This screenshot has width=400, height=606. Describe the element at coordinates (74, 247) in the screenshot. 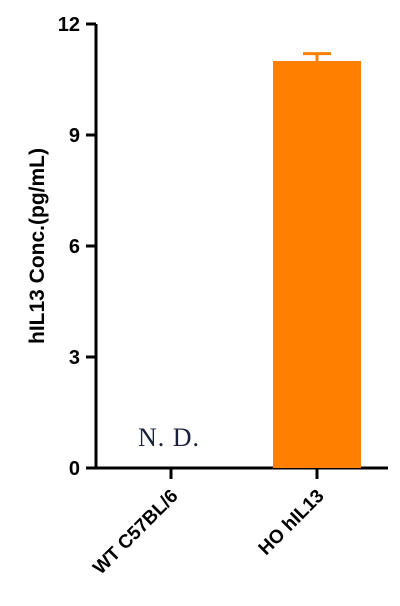

I see `y-tick-label: 6` at that location.